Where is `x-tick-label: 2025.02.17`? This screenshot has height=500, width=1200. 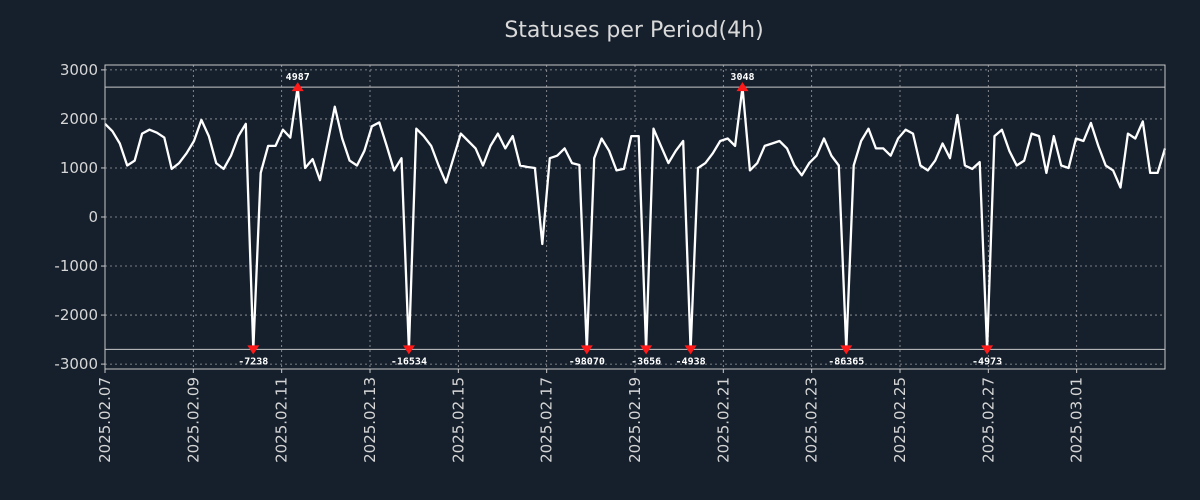
x-tick-label: 2025.02.17 is located at coordinates (547, 420).